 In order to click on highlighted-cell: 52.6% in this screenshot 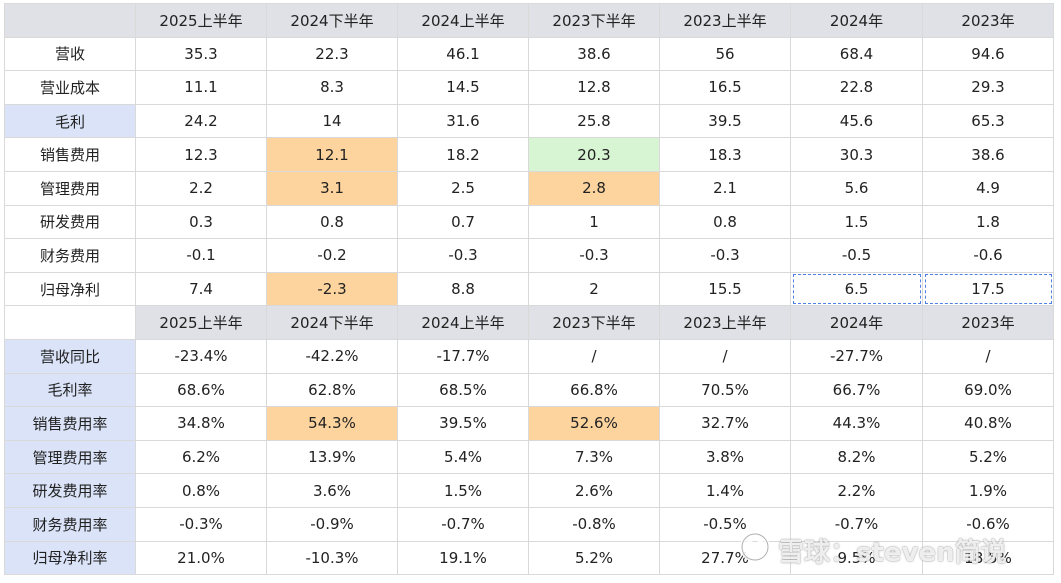, I will do `click(594, 423)`.